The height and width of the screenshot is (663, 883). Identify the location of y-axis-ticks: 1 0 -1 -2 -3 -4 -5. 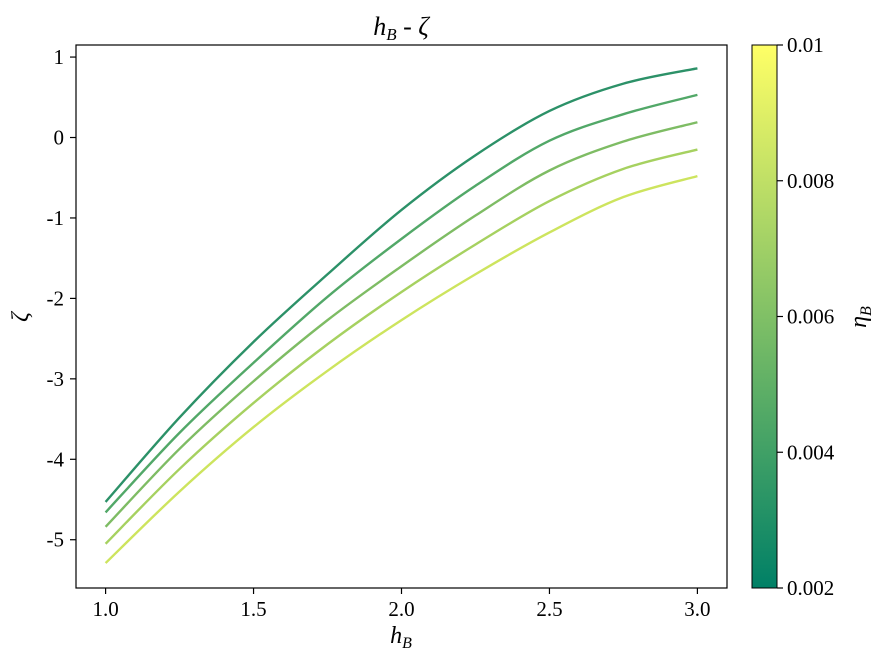
(61, 298).